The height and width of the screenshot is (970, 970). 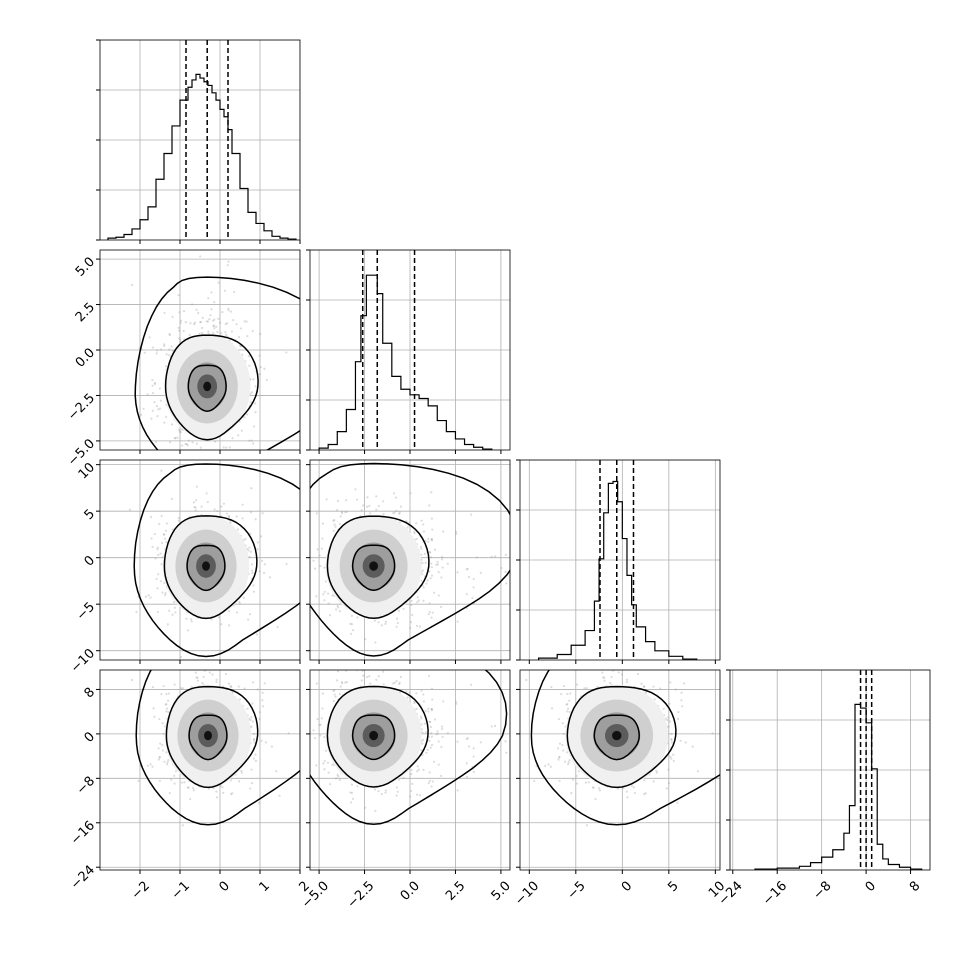 I want to click on y-tick-label: −24, so click(x=83, y=878).